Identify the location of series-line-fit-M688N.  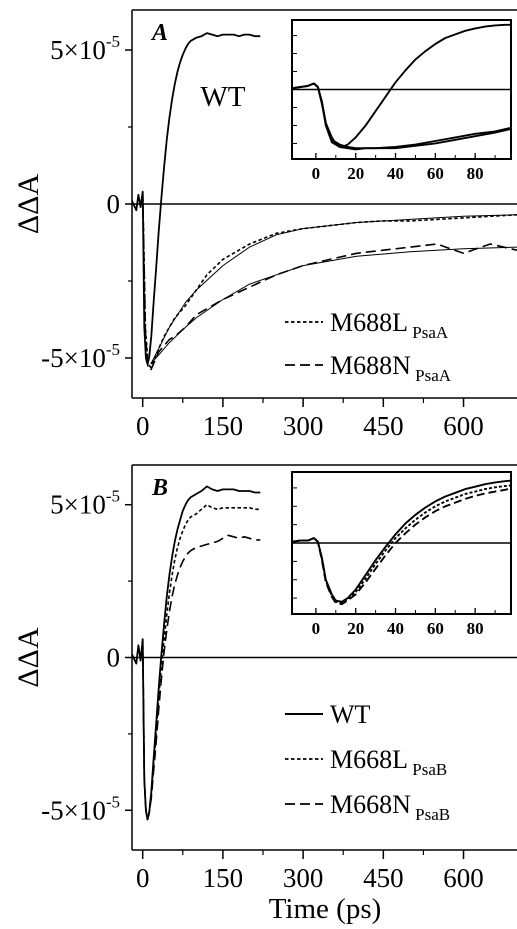
(333, 305).